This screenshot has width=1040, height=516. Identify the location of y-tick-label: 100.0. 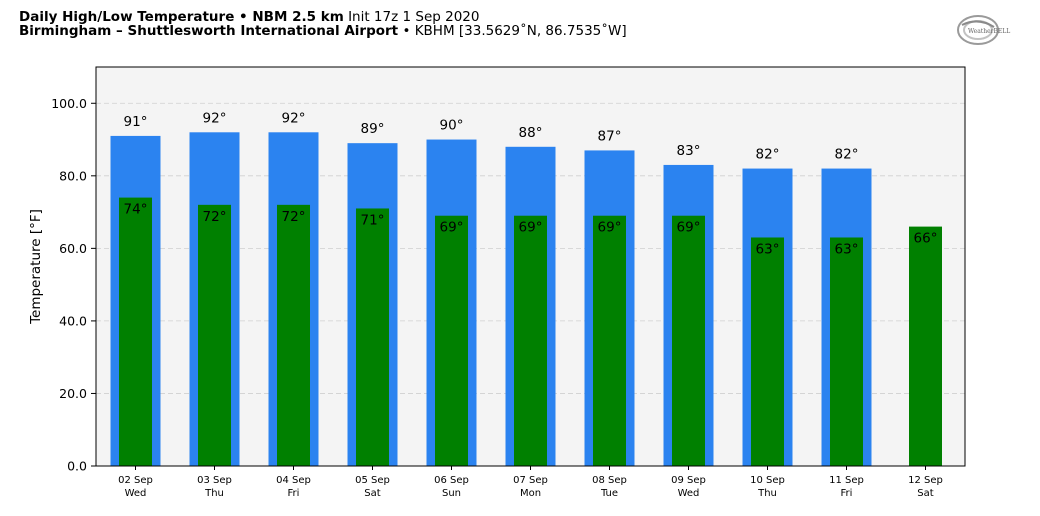
(69, 103).